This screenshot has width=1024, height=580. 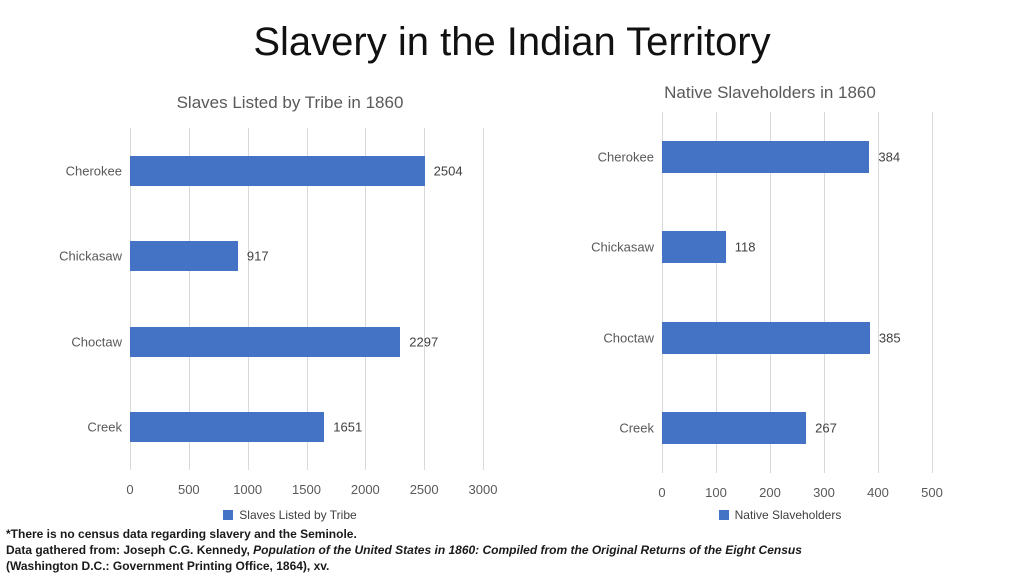 What do you see at coordinates (365, 489) in the screenshot?
I see `x-tick-label: 2000` at bounding box center [365, 489].